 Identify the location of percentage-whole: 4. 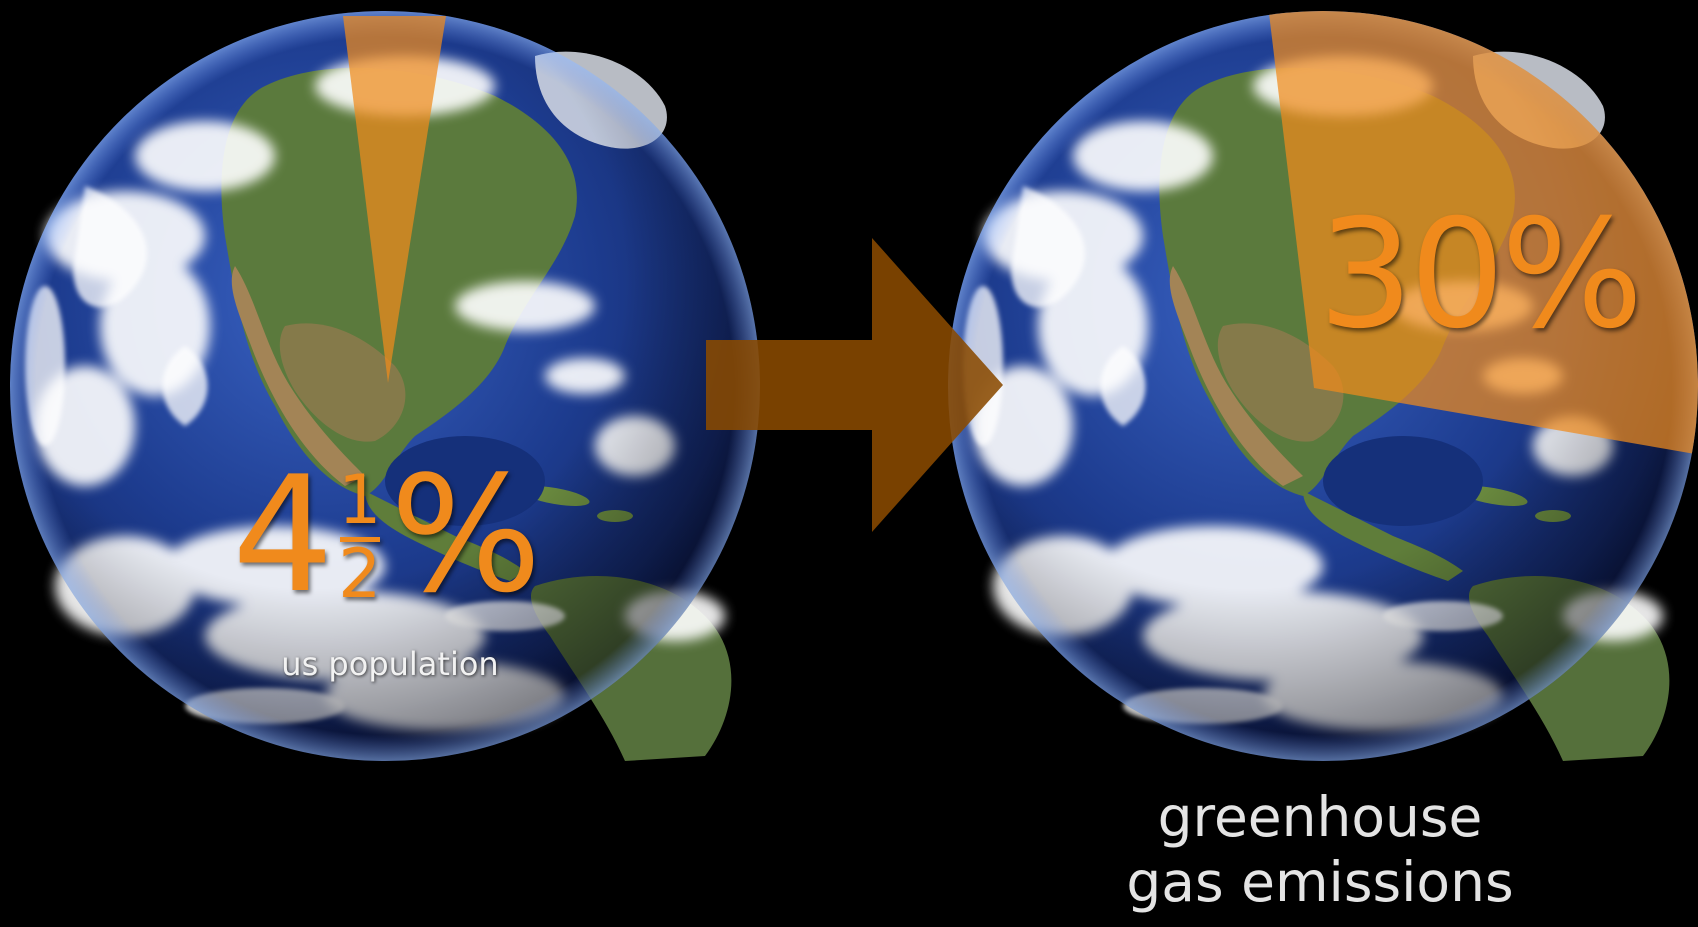
(283, 534).